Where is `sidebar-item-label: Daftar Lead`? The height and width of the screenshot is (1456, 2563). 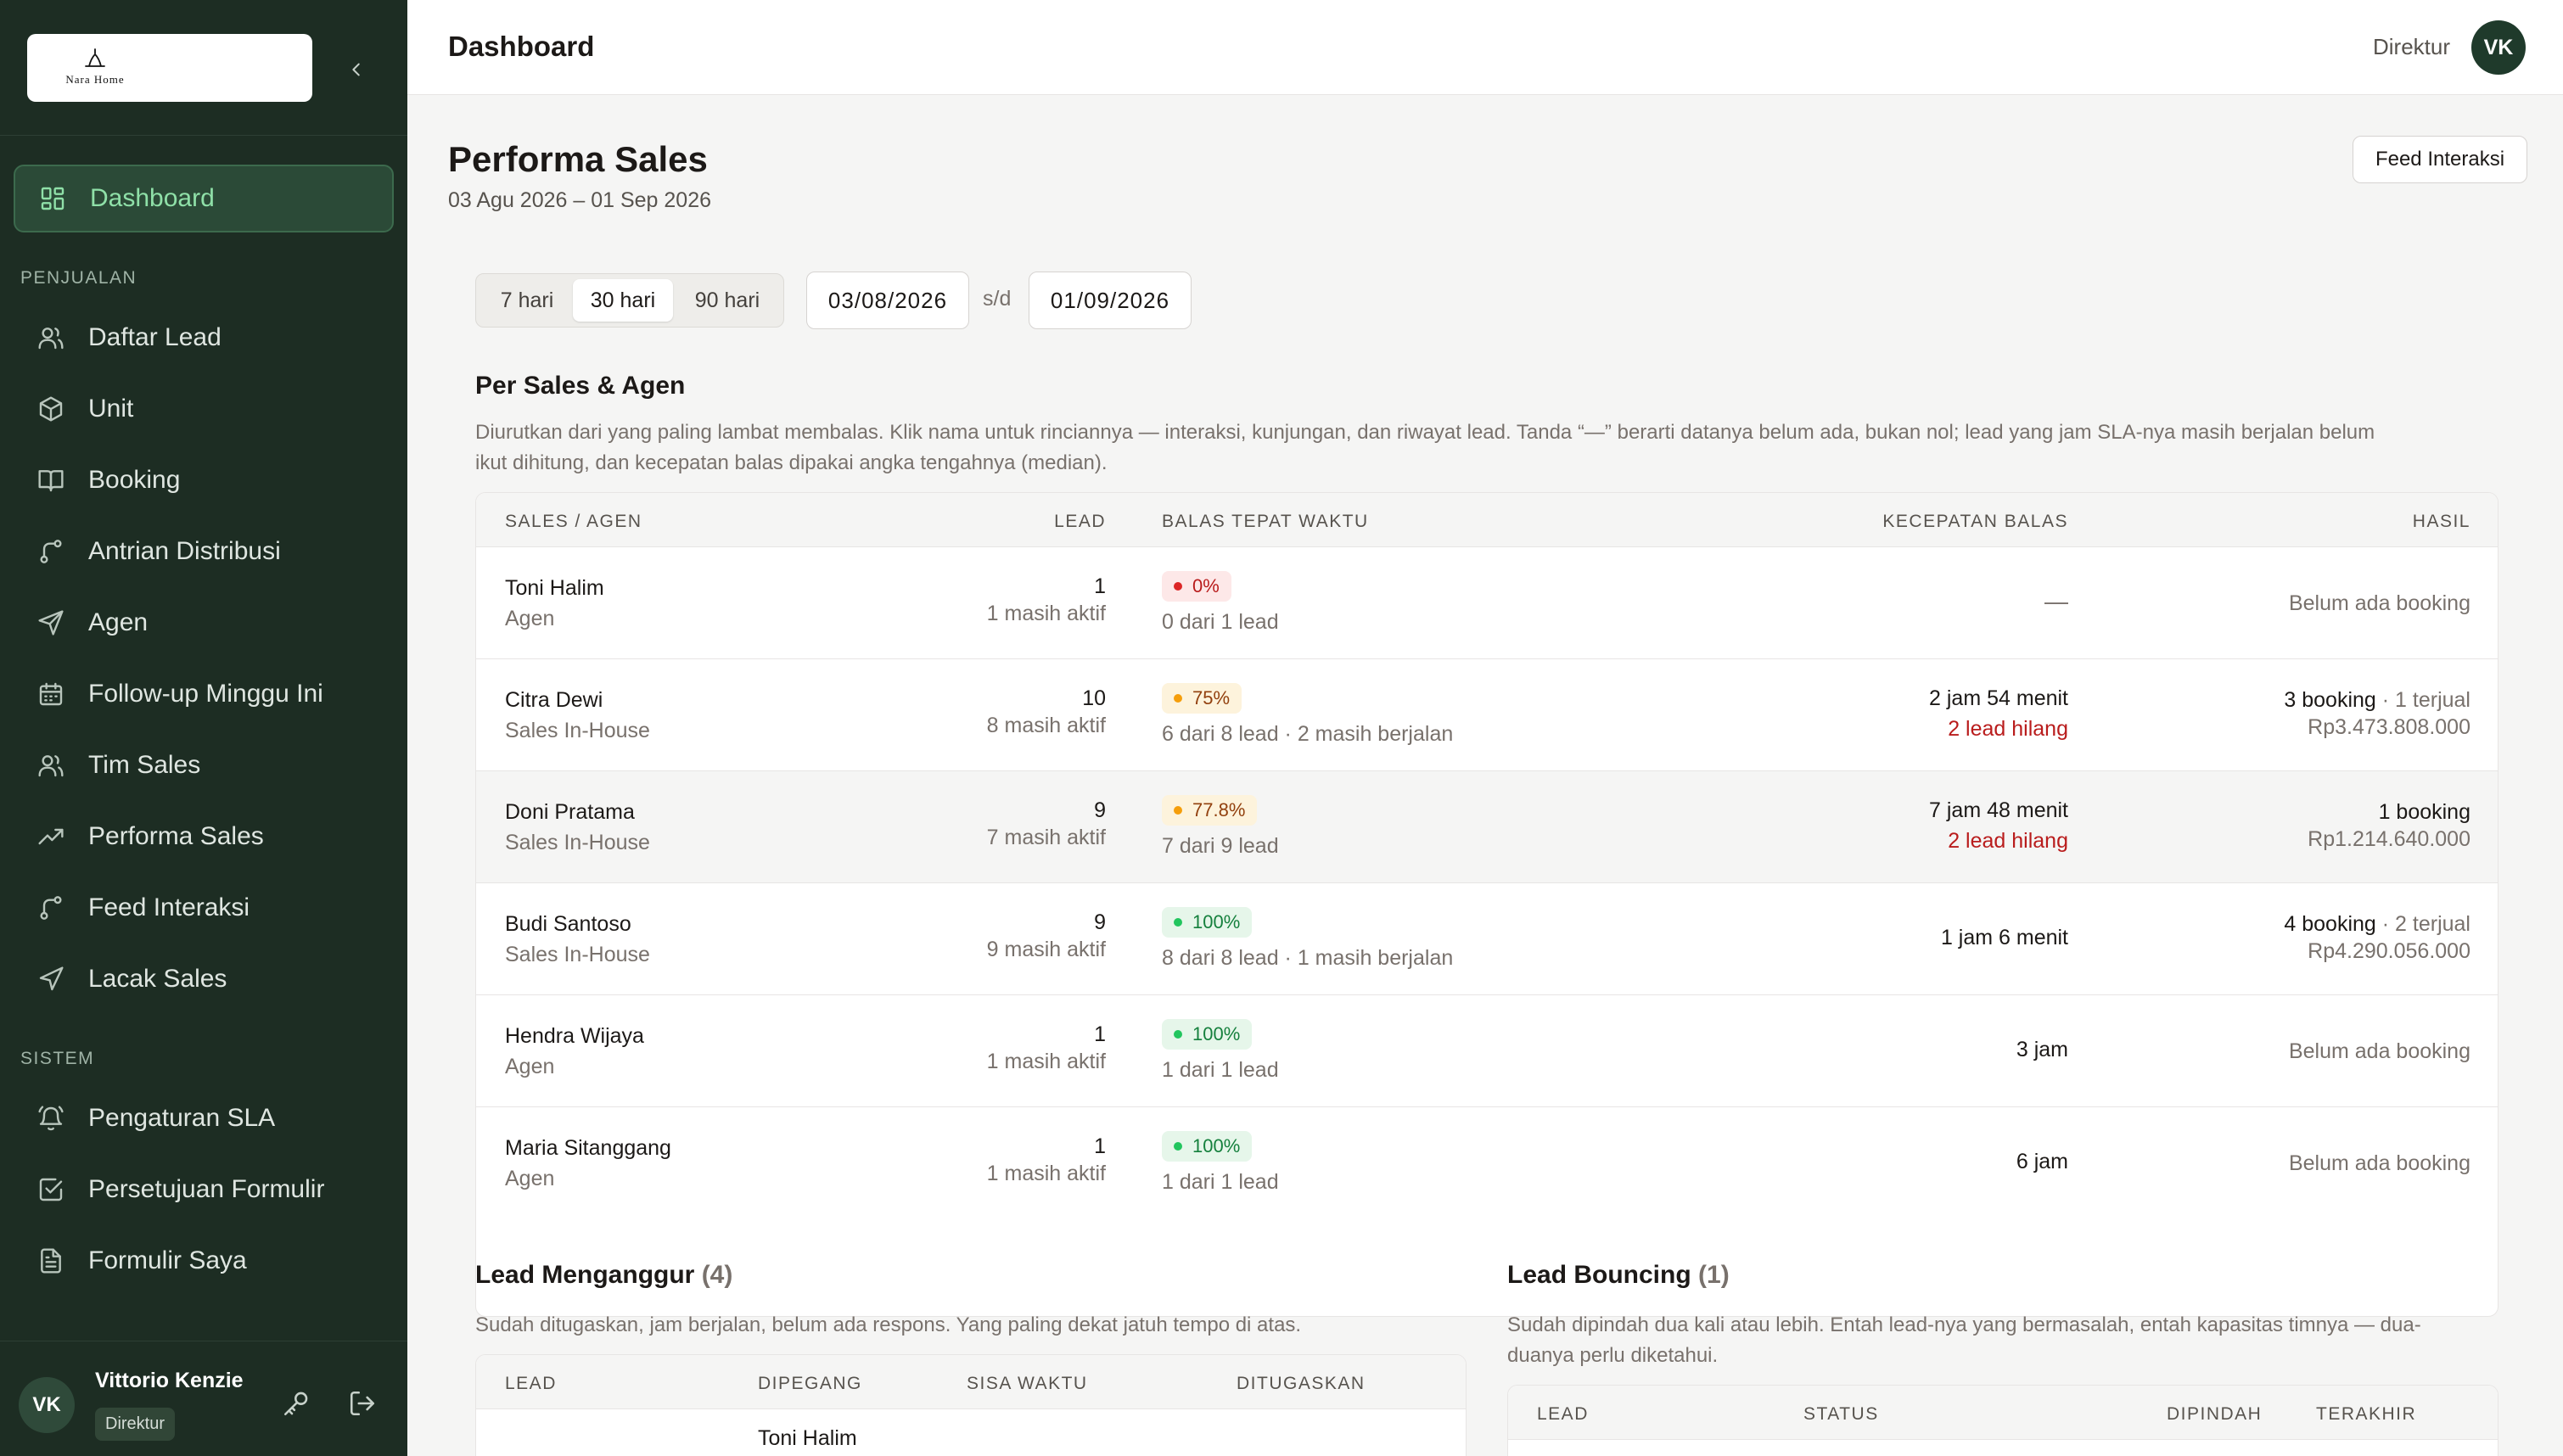 sidebar-item-label: Daftar Lead is located at coordinates (155, 337).